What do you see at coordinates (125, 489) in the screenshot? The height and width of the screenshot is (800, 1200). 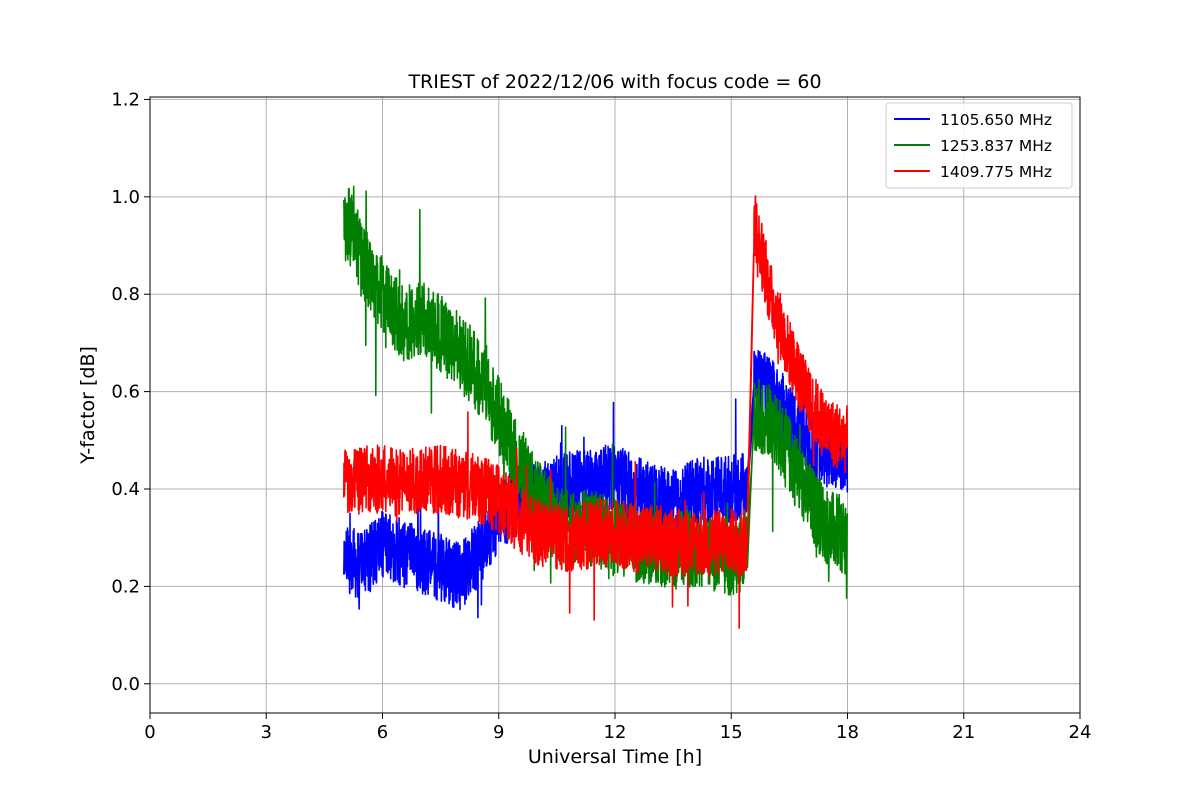 I see `y-tick-label: 0.4` at bounding box center [125, 489].